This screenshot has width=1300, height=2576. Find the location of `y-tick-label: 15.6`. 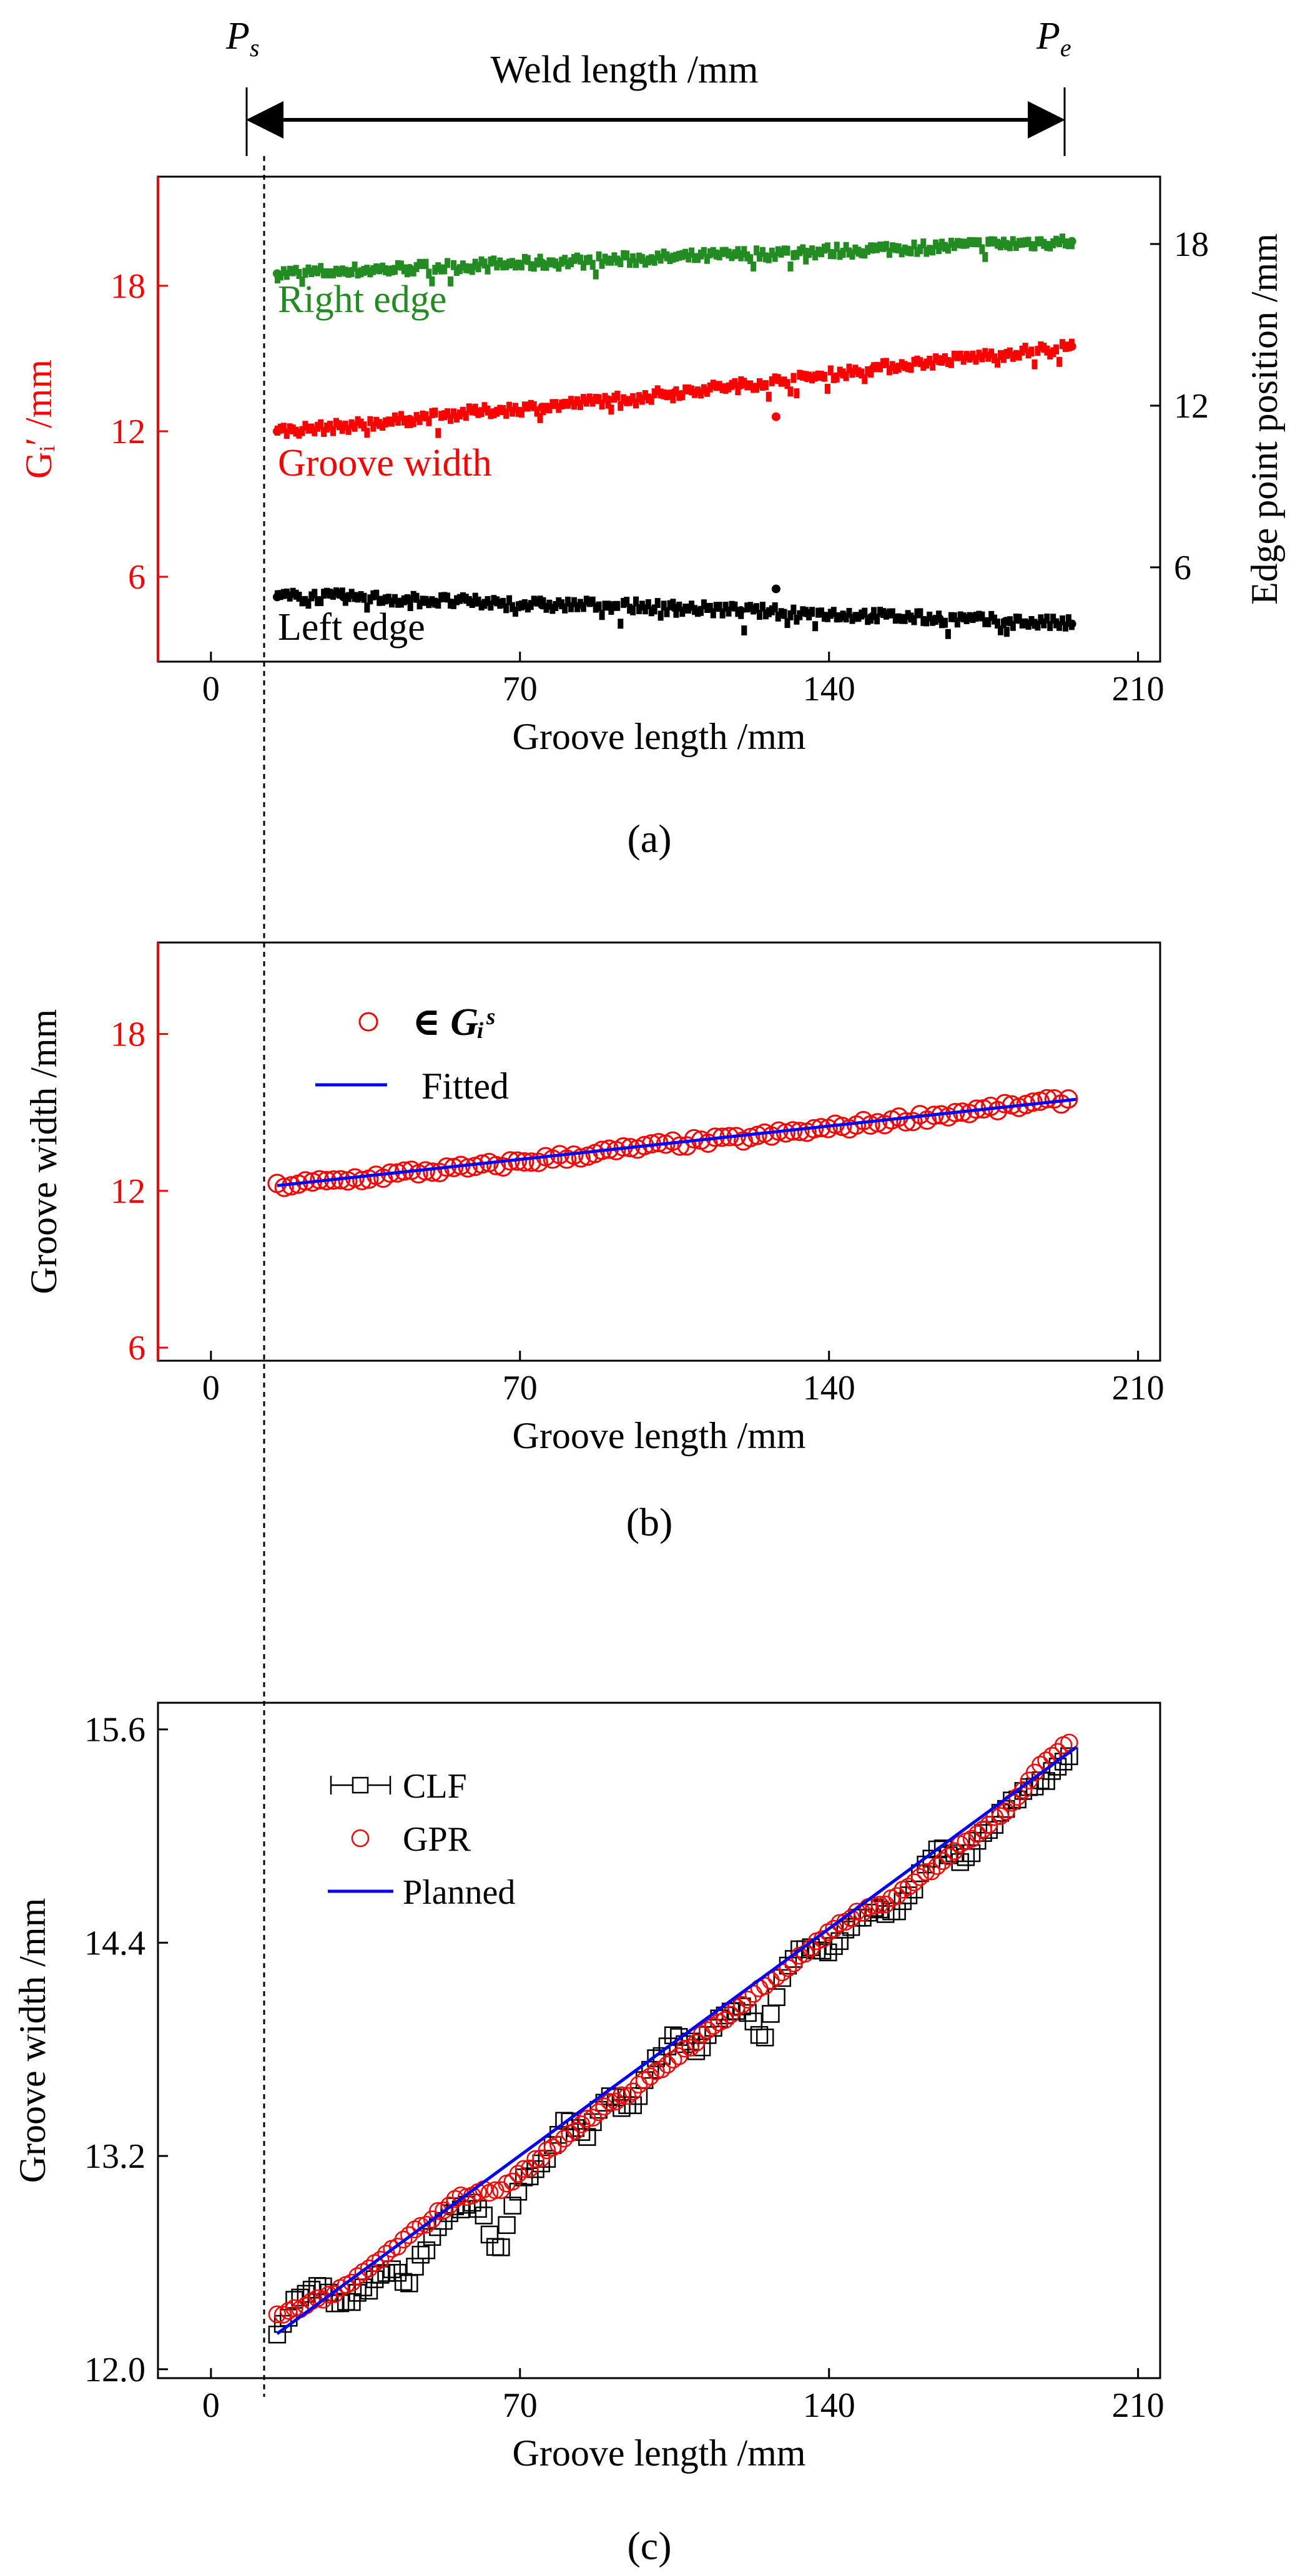

y-tick-label: 15.6 is located at coordinates (114, 1730).